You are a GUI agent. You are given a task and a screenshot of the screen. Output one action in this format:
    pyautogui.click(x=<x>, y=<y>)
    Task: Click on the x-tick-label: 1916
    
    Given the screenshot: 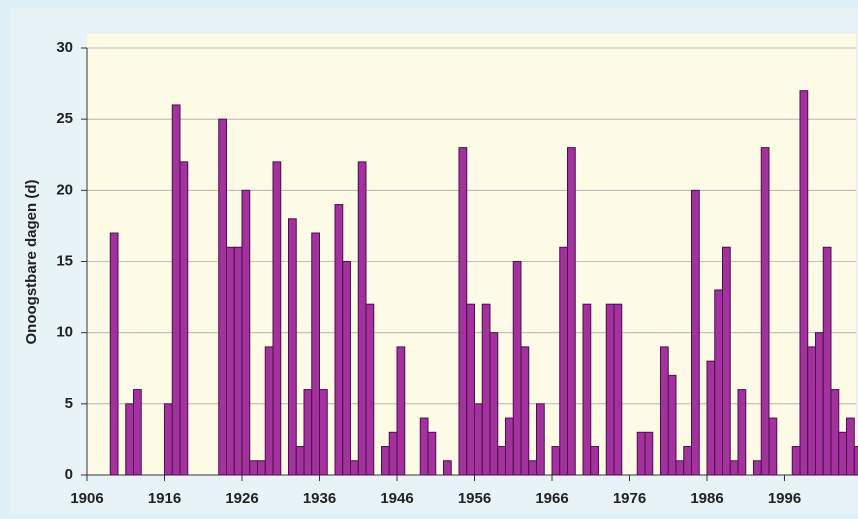 What is the action you would take?
    pyautogui.click(x=164, y=498)
    